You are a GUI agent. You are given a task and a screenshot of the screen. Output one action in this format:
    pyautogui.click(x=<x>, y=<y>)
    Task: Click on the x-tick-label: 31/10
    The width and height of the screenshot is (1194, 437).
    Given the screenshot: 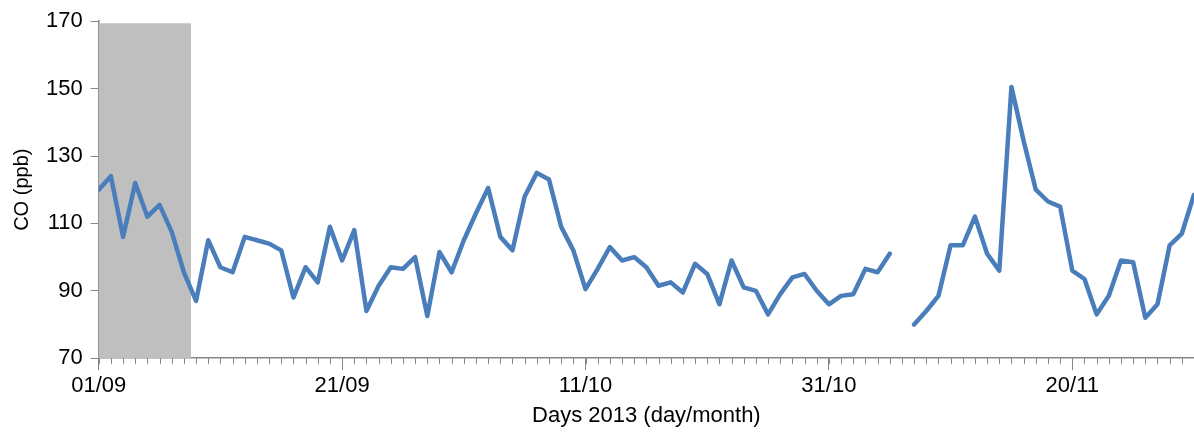 What is the action you would take?
    pyautogui.click(x=829, y=385)
    